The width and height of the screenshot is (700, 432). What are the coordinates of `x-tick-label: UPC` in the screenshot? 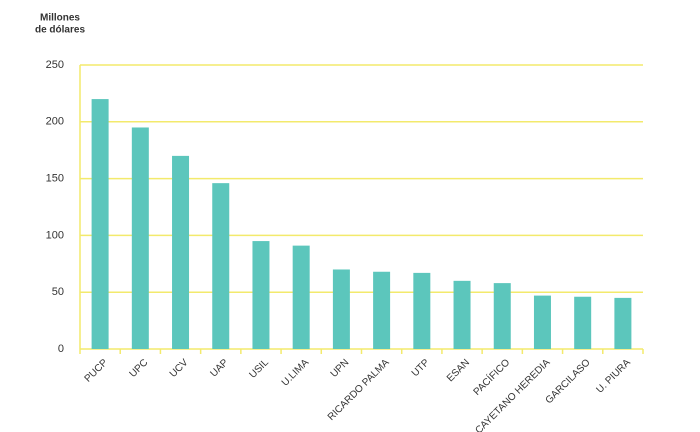 It's located at (139, 368).